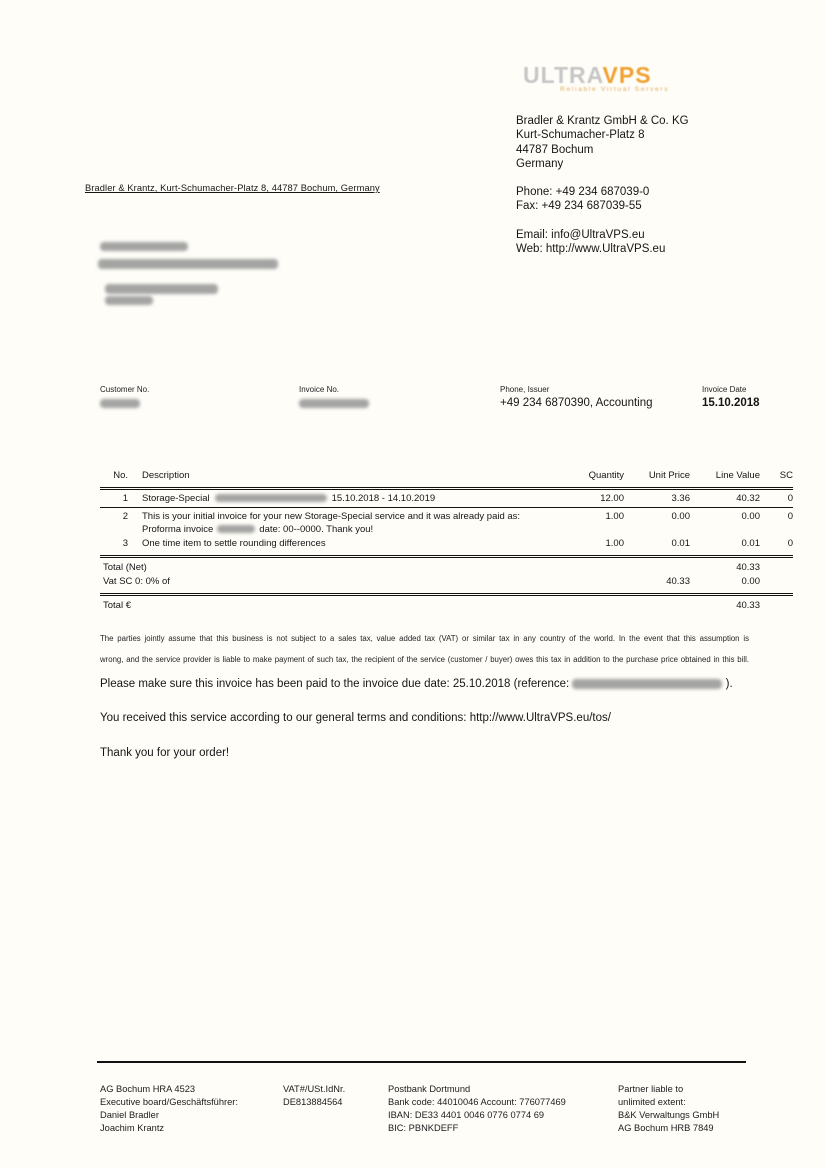 This screenshot has height=1169, width=826. Describe the element at coordinates (666, 1128) in the screenshot. I see `footer-line: AG Bochum HRB 7849` at that location.